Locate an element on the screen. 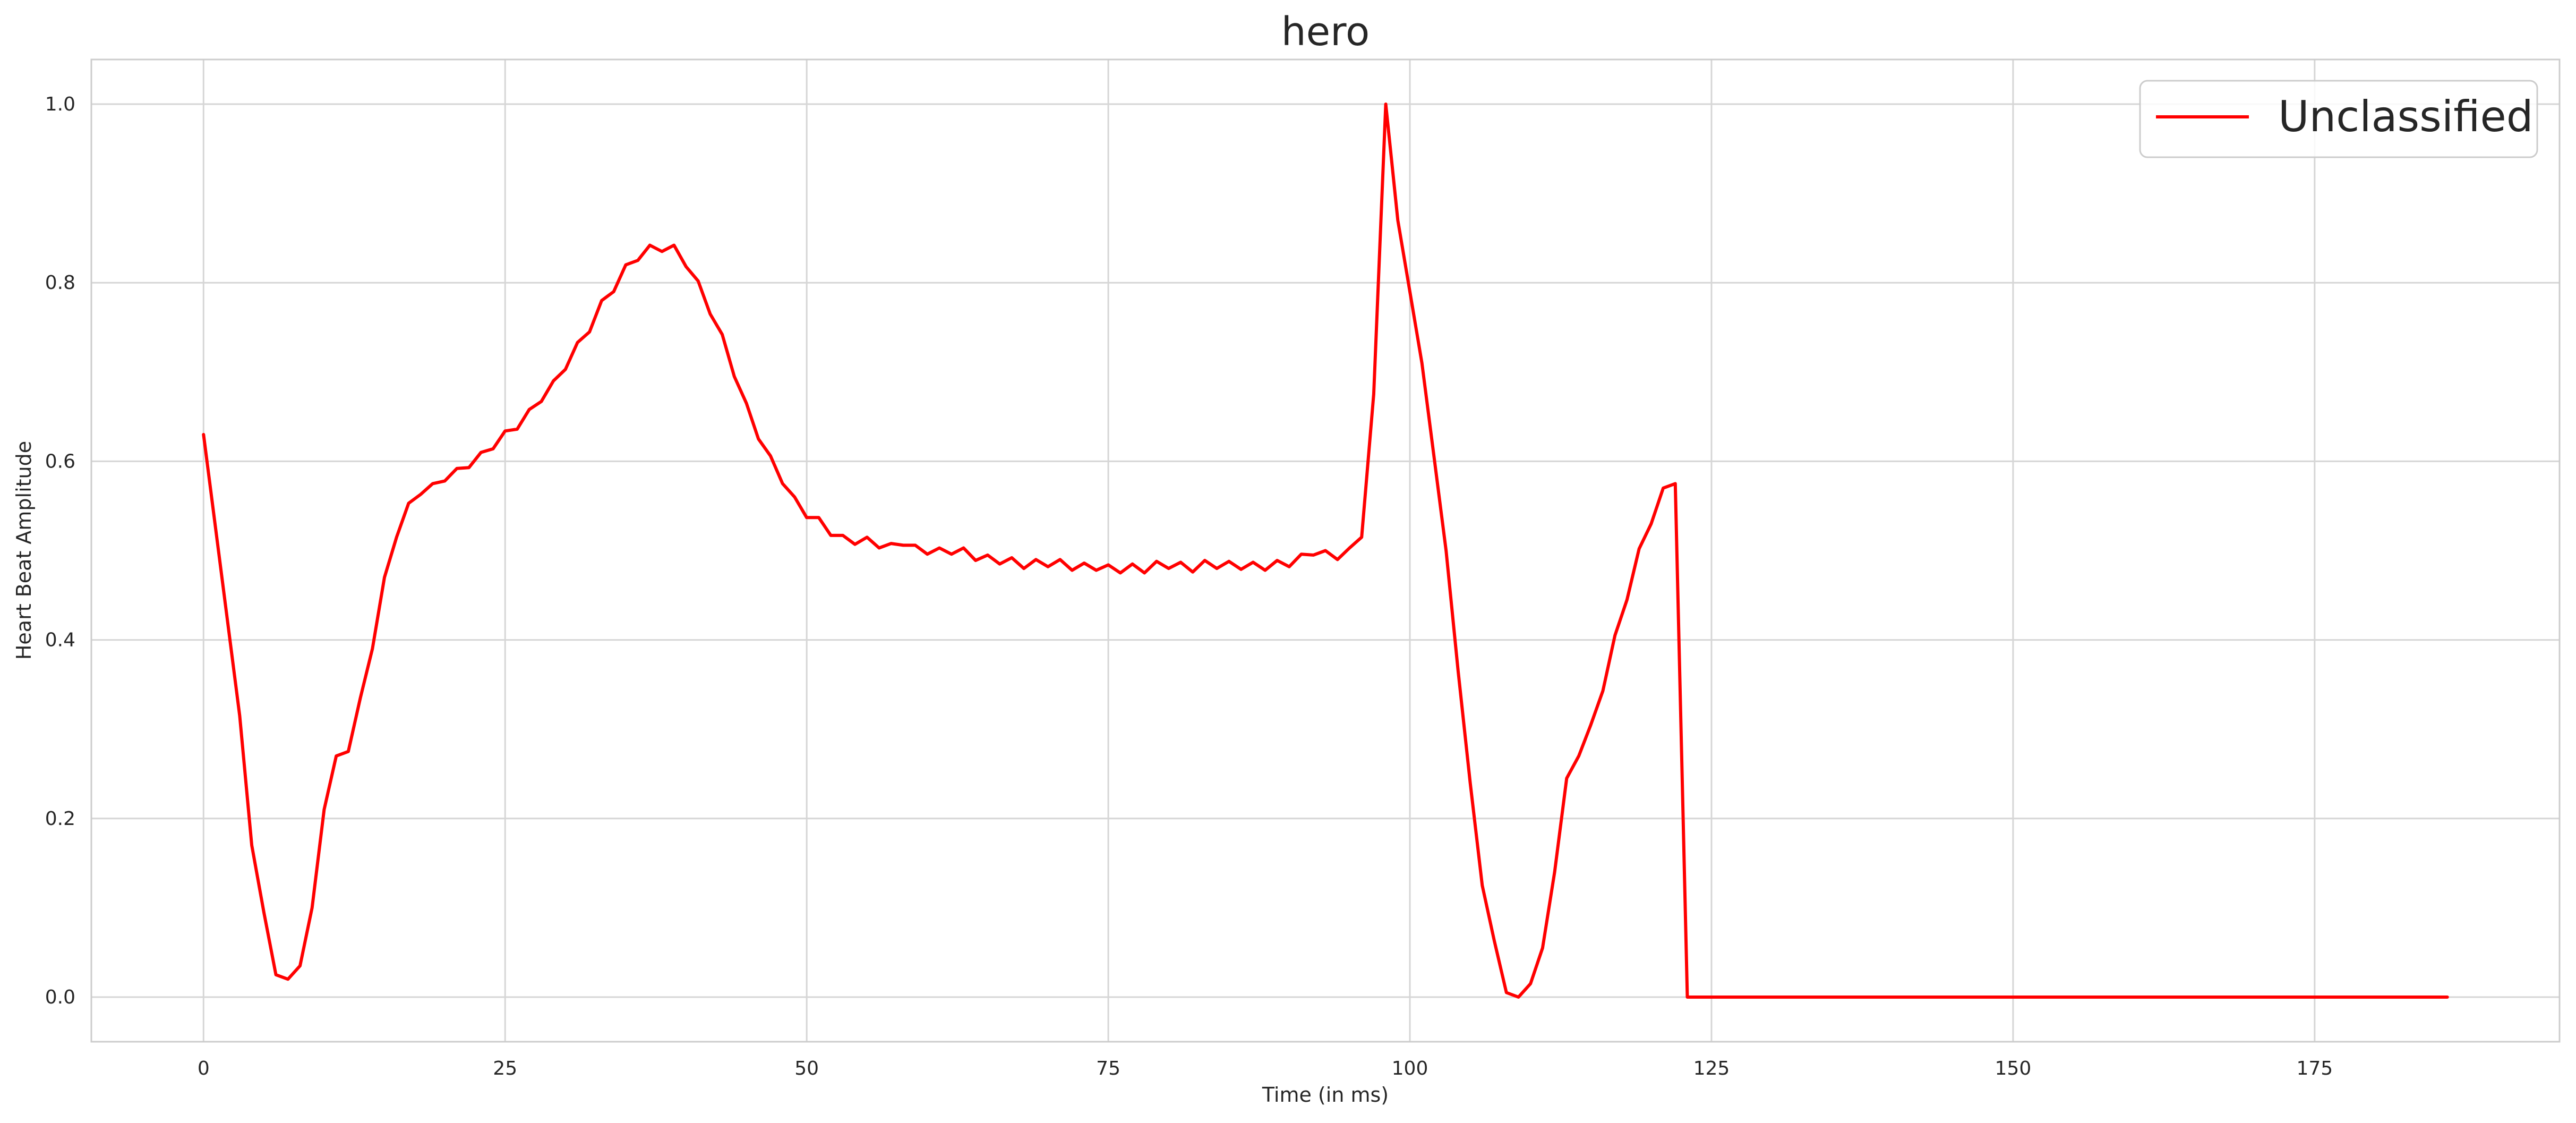 This screenshot has width=2576, height=1123. x-tick-label: 175 is located at coordinates (2314, 1068).